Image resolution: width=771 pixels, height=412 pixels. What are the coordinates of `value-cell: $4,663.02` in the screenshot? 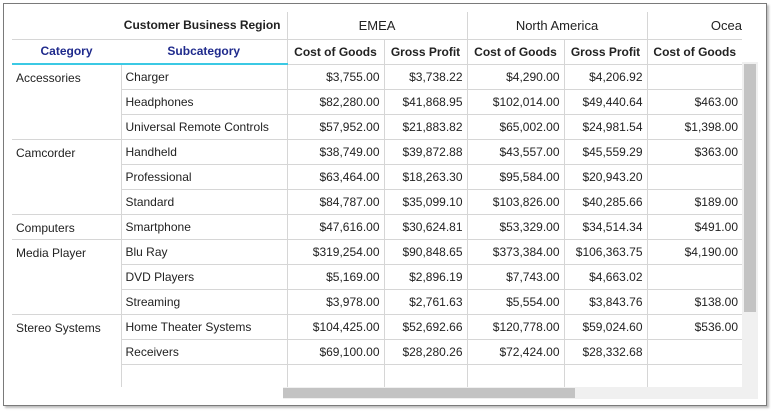 It's located at (605, 277).